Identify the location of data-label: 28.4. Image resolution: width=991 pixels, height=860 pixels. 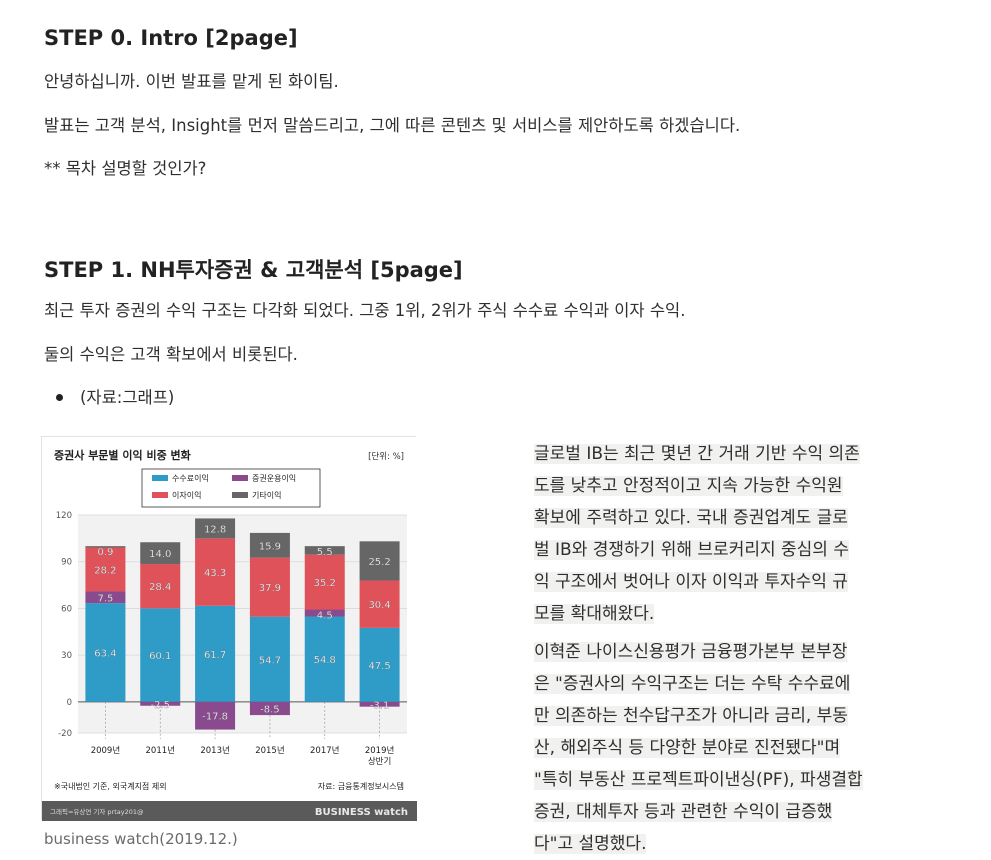
(160, 587).